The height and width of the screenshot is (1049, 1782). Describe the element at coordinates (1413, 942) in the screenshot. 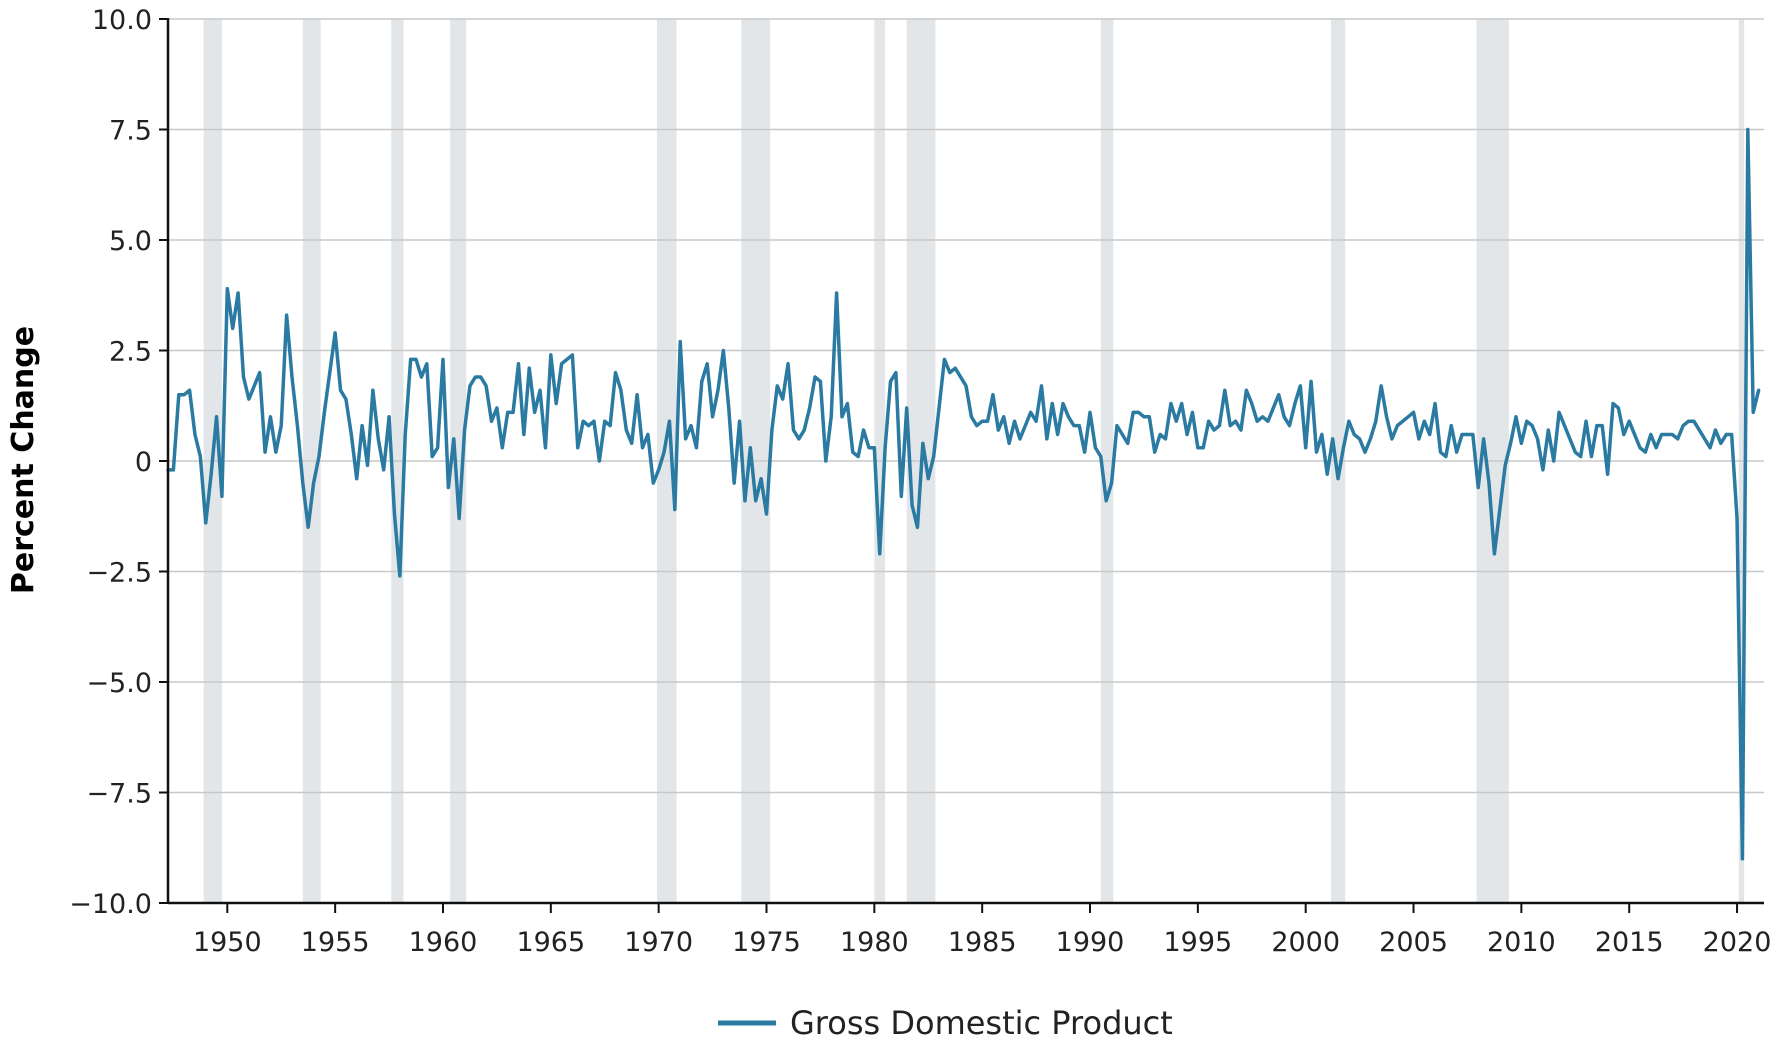

I see `x-tick-label-11: 2005` at that location.